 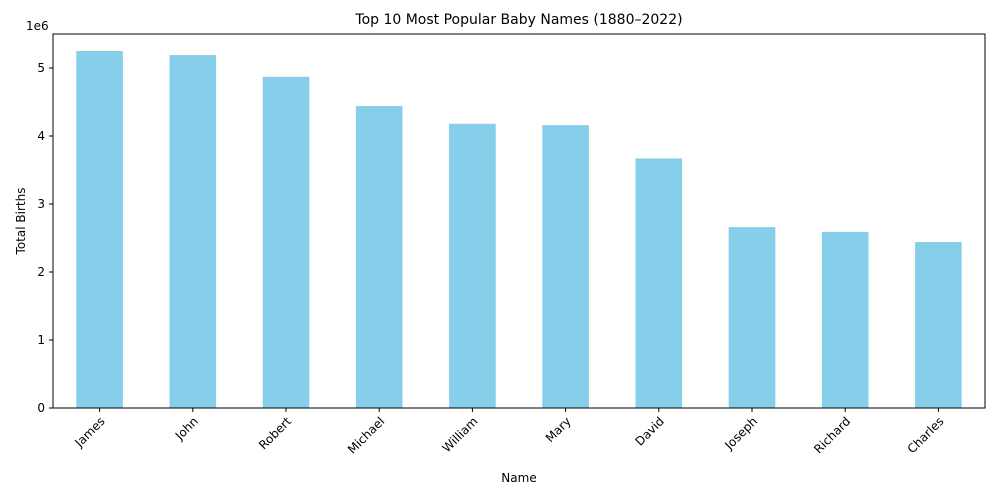 What do you see at coordinates (926, 435) in the screenshot?
I see `x-tick-label-charles: Charles` at bounding box center [926, 435].